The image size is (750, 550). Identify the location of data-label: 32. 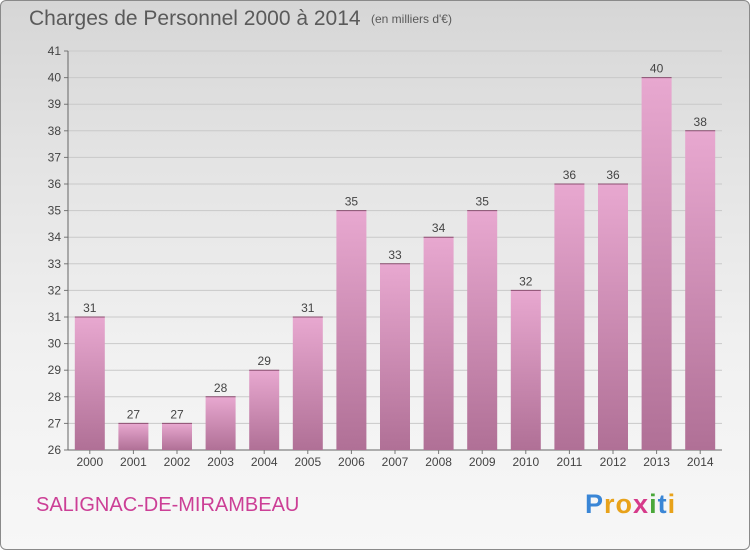
(526, 281).